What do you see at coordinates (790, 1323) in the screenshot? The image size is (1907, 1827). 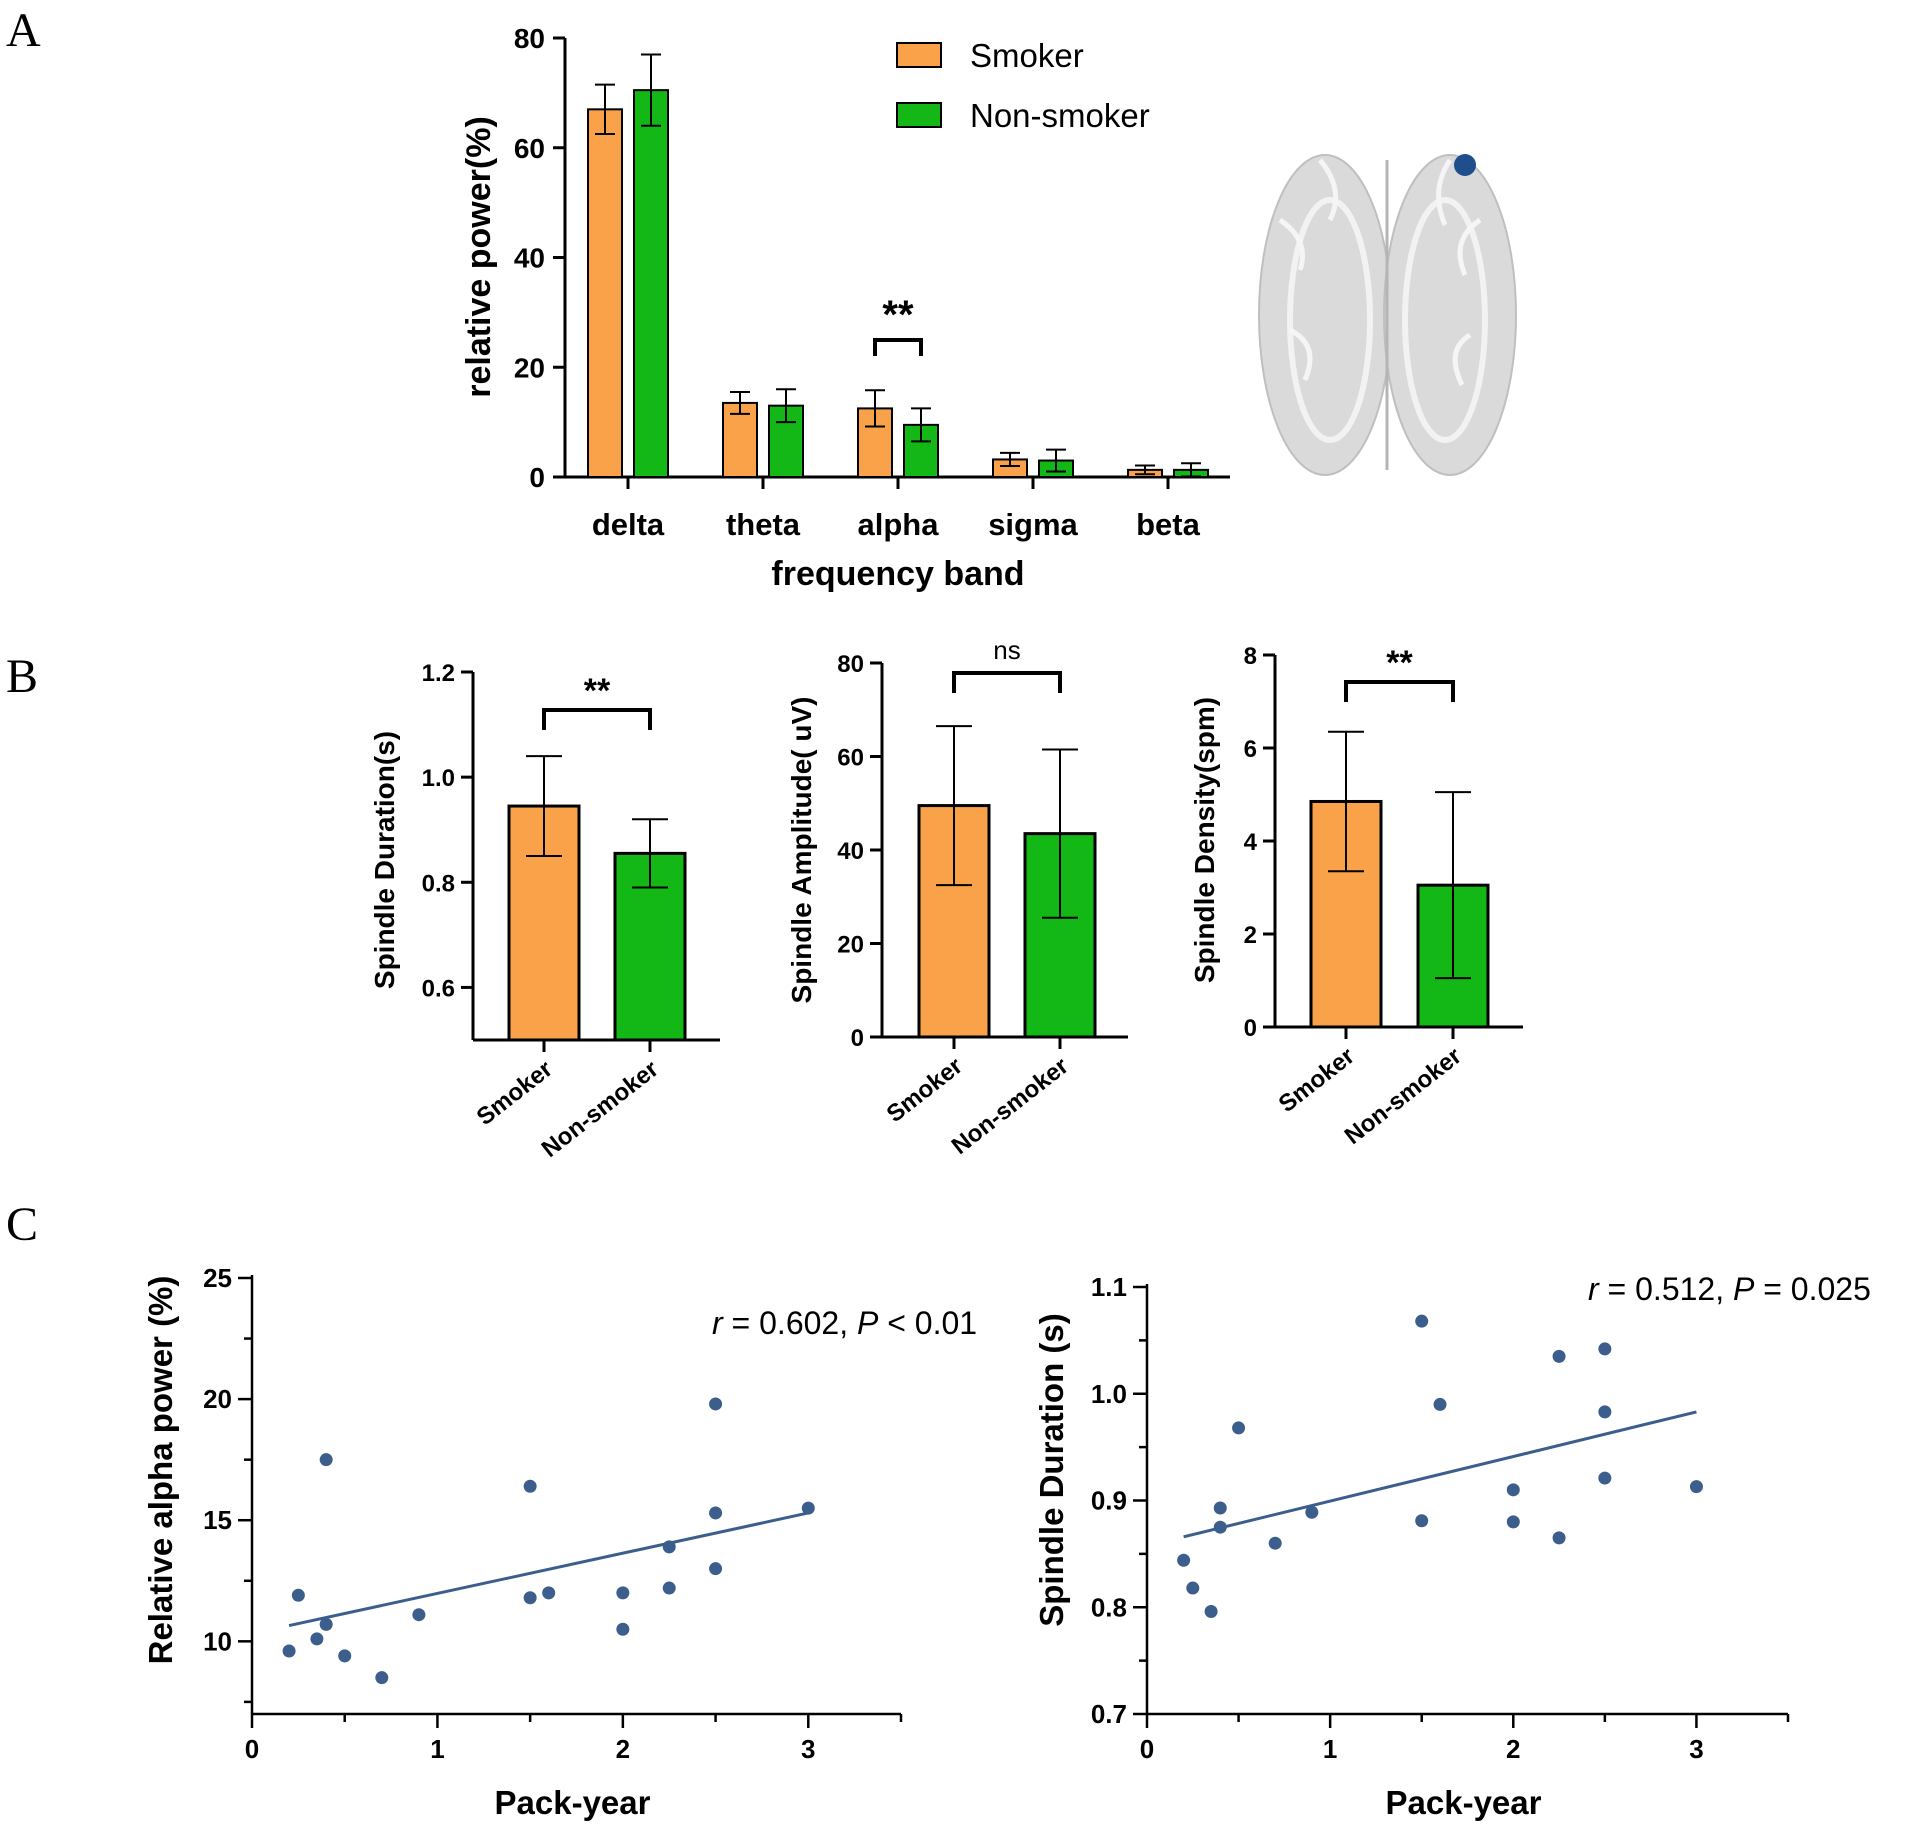 I see `r-value: = 0.602,` at bounding box center [790, 1323].